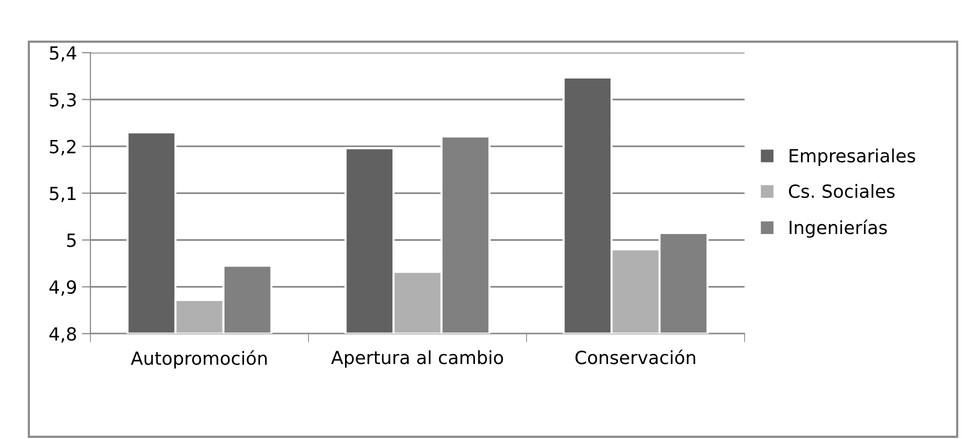 Image resolution: width=962 pixels, height=439 pixels. I want to click on y-tick-label: 5,1, so click(63, 194).